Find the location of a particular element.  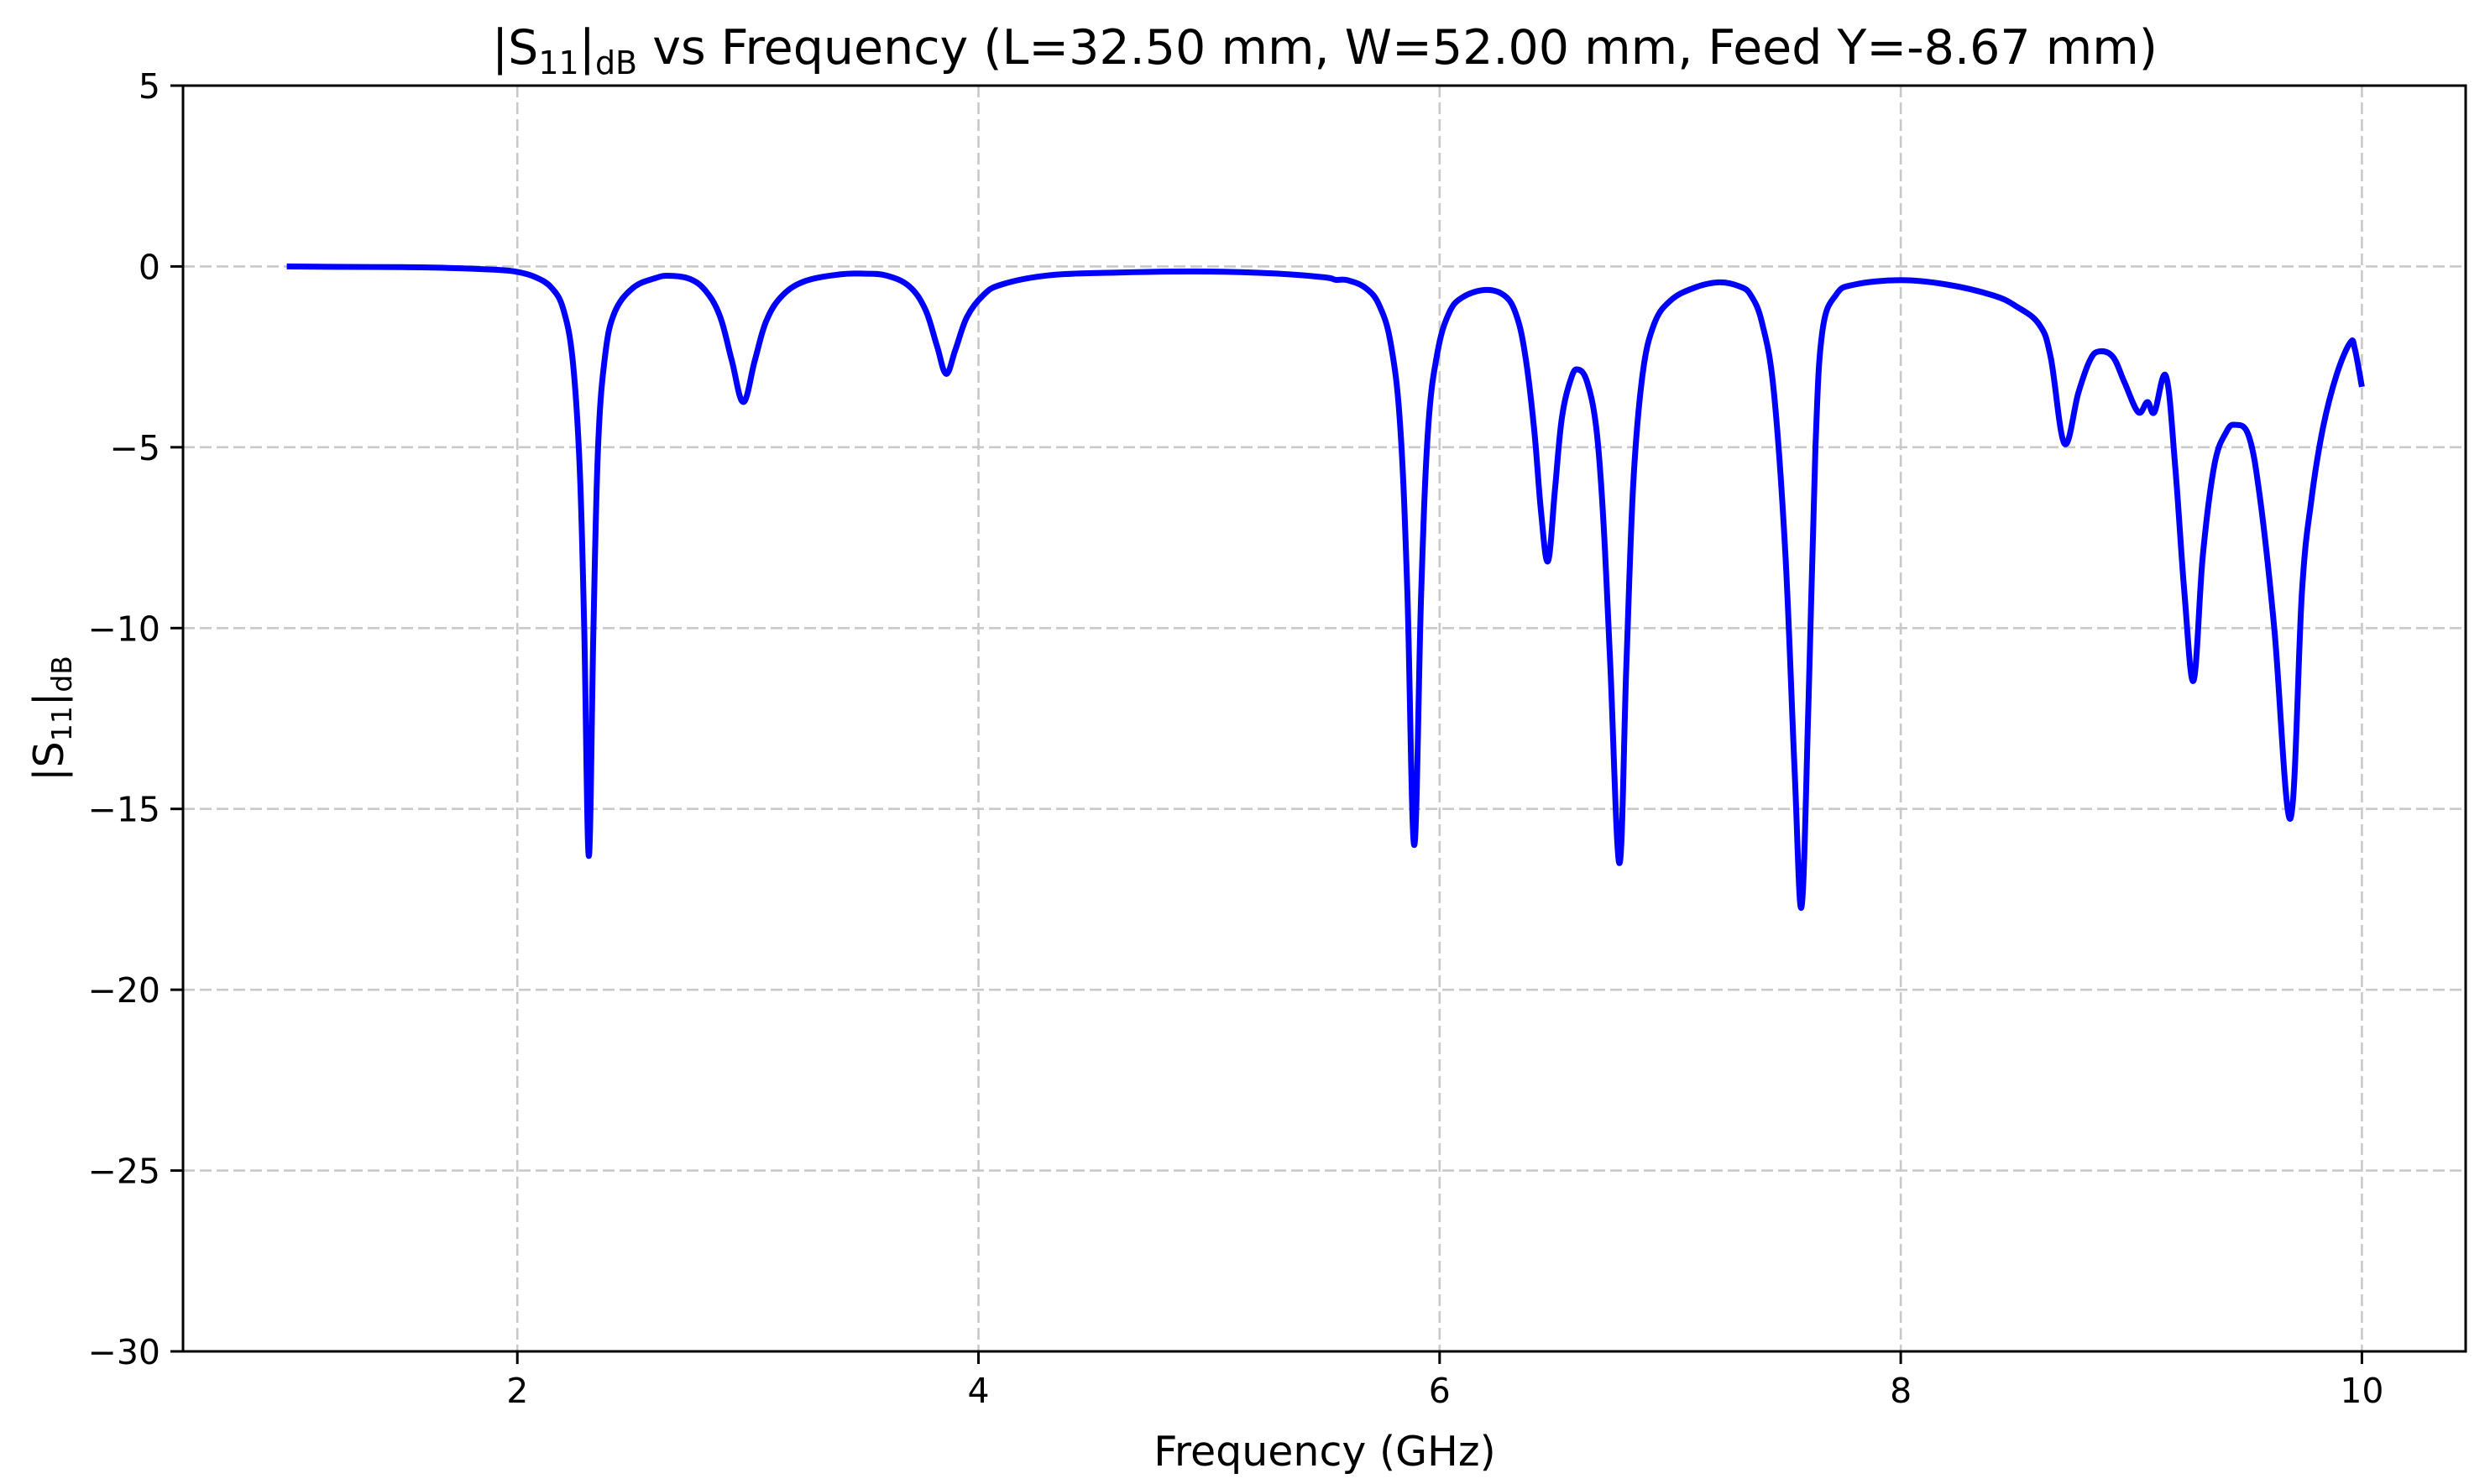

y-tick-label: −15 is located at coordinates (123, 810).